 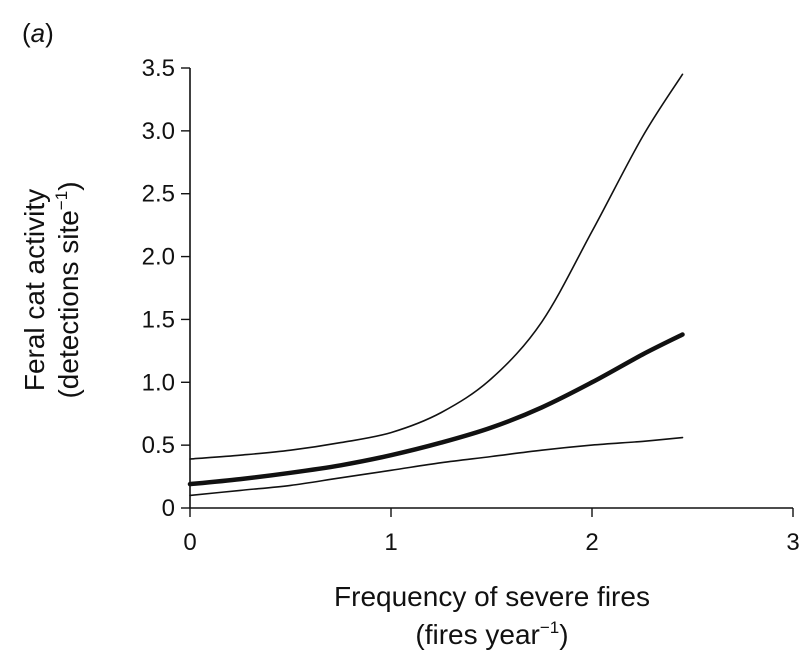 What do you see at coordinates (491, 542) in the screenshot?
I see `x-tick-labels: 0 1 2 3` at bounding box center [491, 542].